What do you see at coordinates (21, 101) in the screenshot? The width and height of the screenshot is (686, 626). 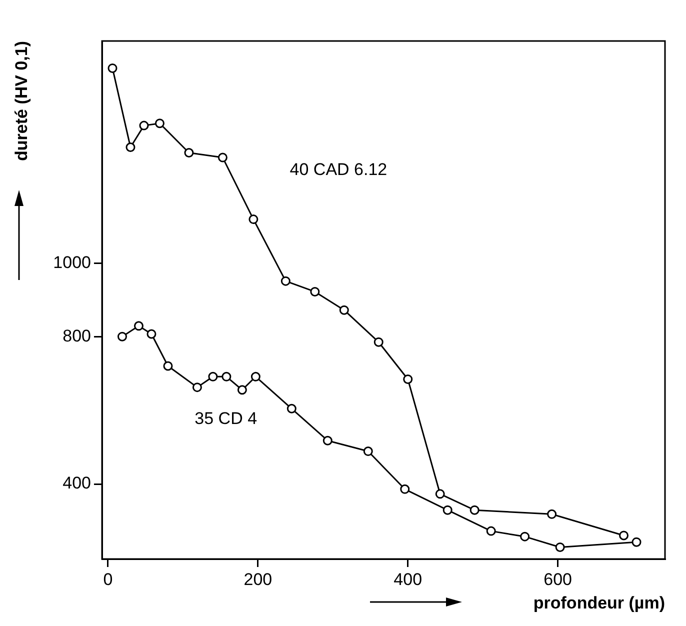 I see `y-axis-title: dureté (HV 0,1)` at bounding box center [21, 101].